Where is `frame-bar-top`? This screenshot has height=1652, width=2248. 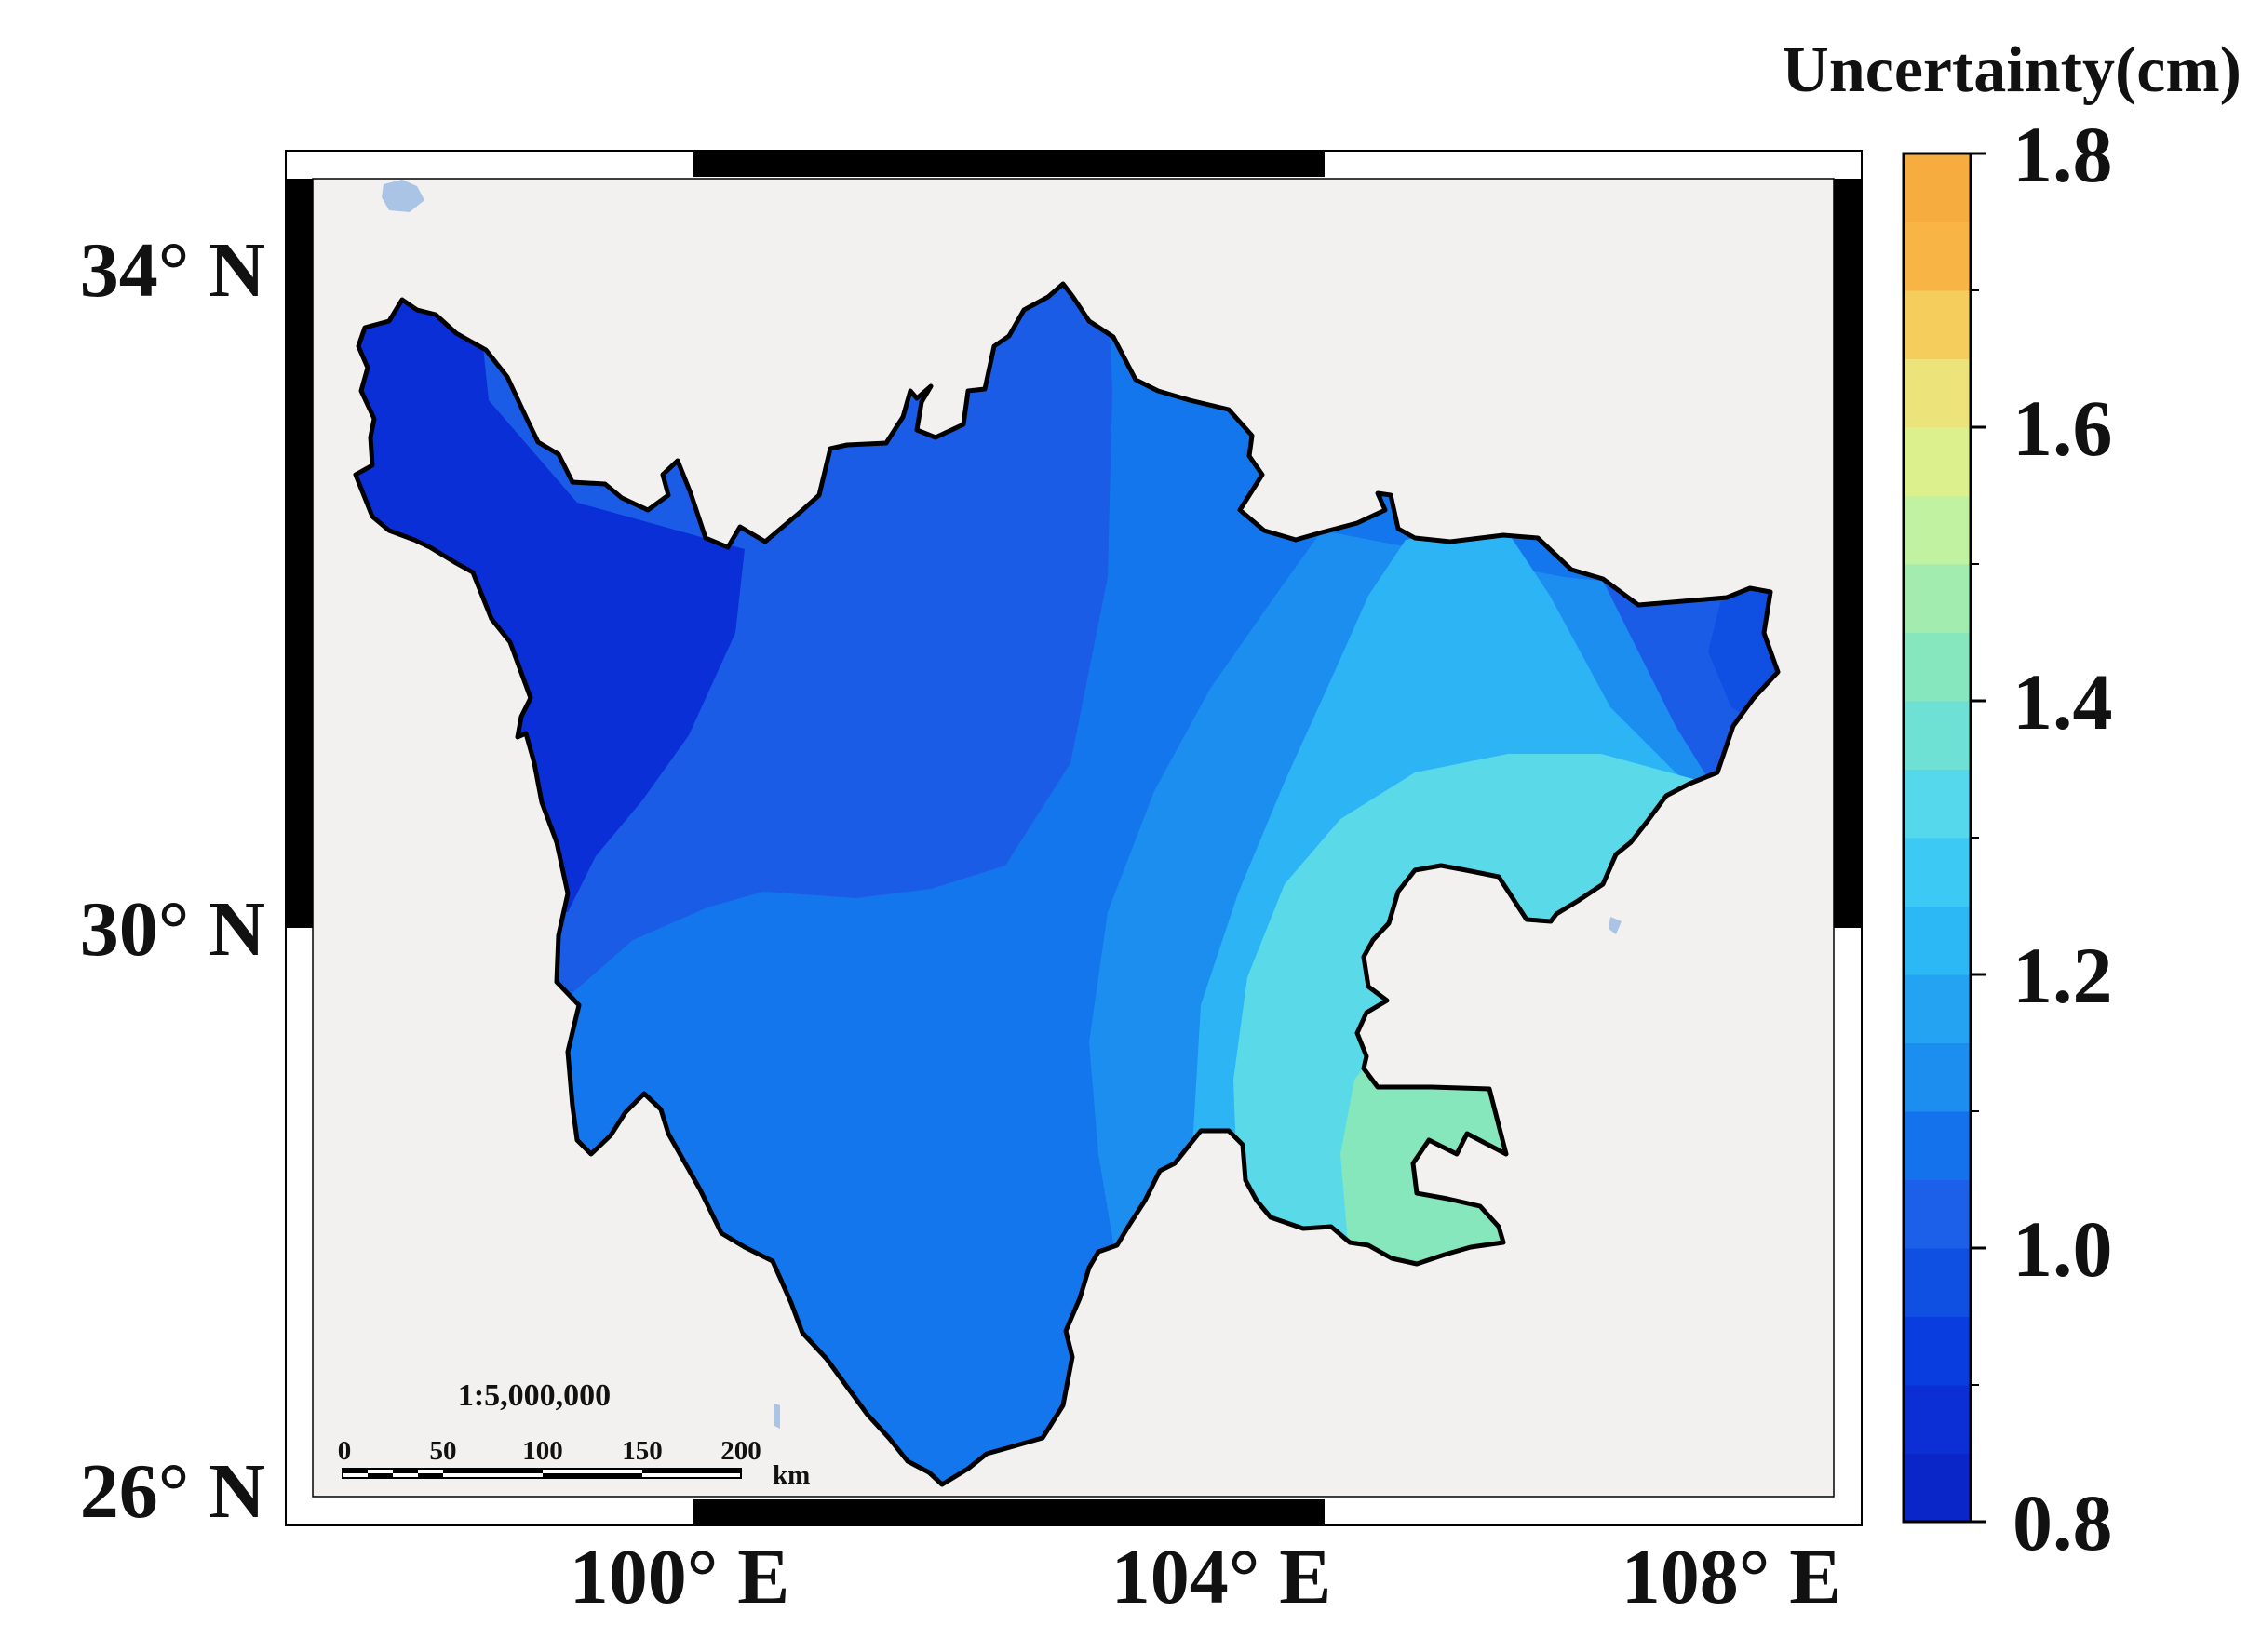
frame-bar-top is located at coordinates (1009, 164).